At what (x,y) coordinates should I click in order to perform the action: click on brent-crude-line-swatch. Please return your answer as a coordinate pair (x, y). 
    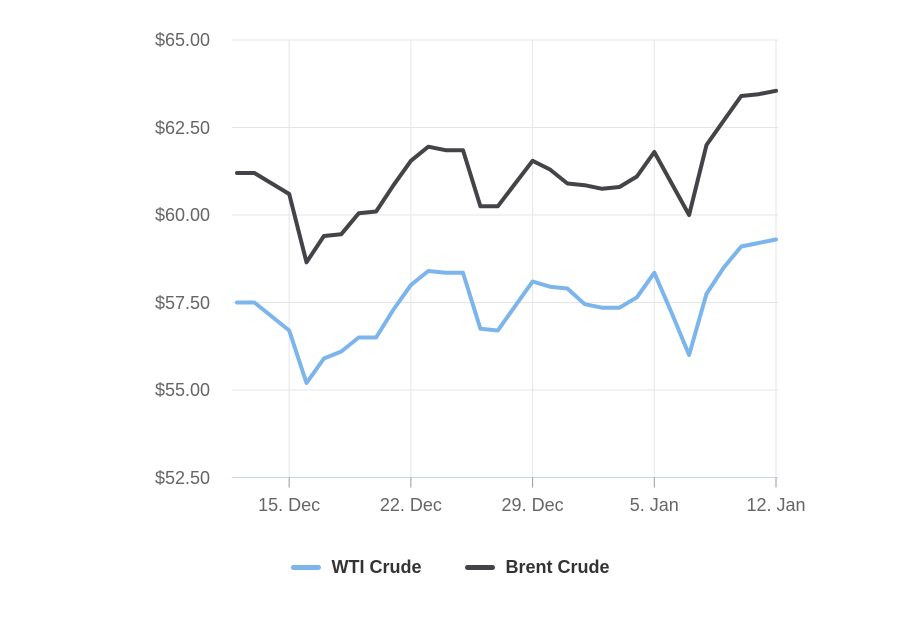
    Looking at the image, I should click on (480, 567).